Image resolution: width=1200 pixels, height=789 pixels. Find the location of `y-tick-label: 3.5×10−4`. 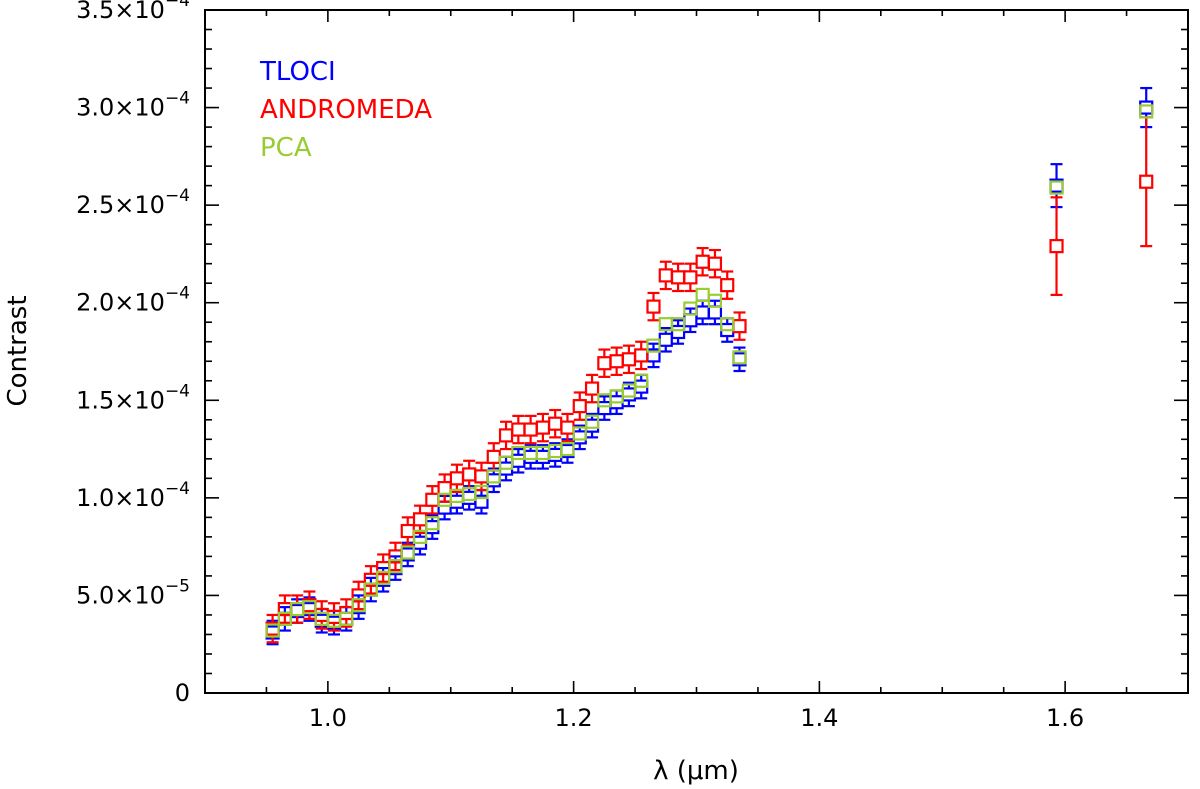

y-tick-label: 3.5×10−4 is located at coordinates (133, 12).